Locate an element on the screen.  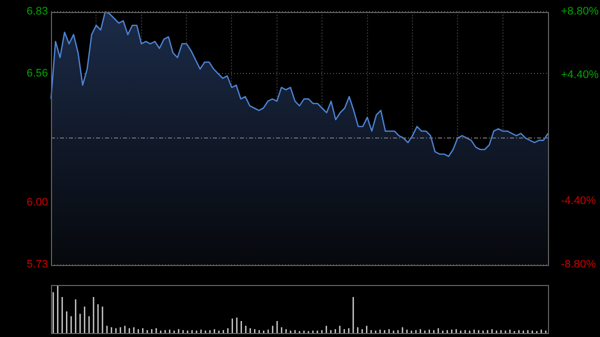
y-tick-label: 6.83 is located at coordinates (37, 12).